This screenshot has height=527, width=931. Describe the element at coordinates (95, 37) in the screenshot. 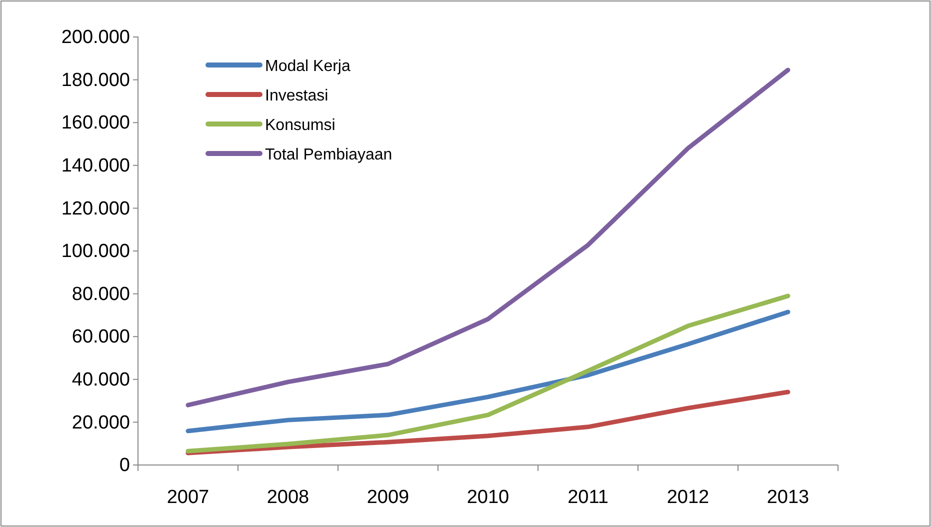

I see `y-tick-label: 200.000` at that location.